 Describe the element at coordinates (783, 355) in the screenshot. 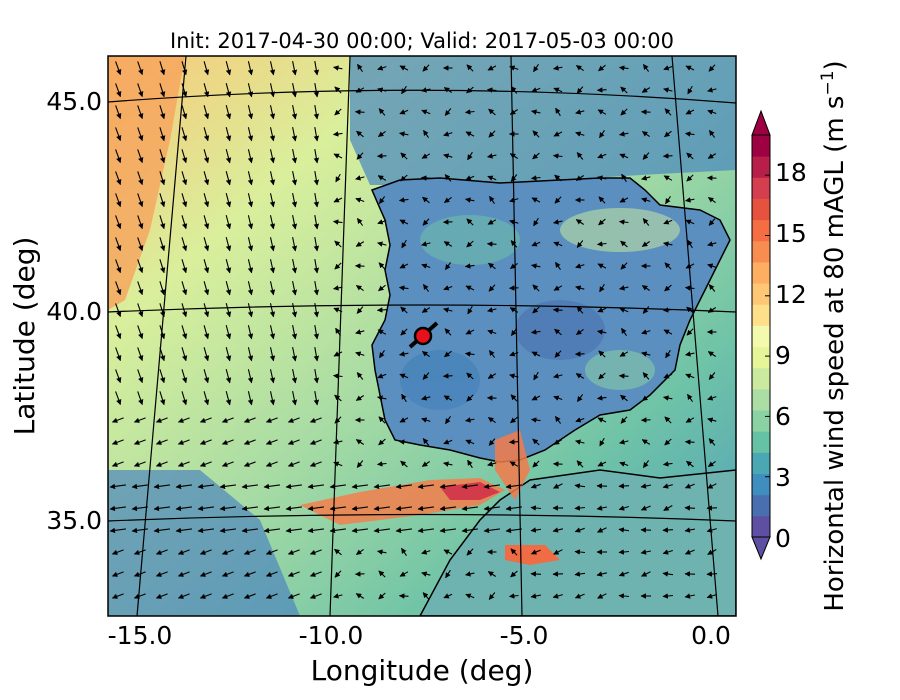

I see `colorbar-tick-label: 9` at that location.